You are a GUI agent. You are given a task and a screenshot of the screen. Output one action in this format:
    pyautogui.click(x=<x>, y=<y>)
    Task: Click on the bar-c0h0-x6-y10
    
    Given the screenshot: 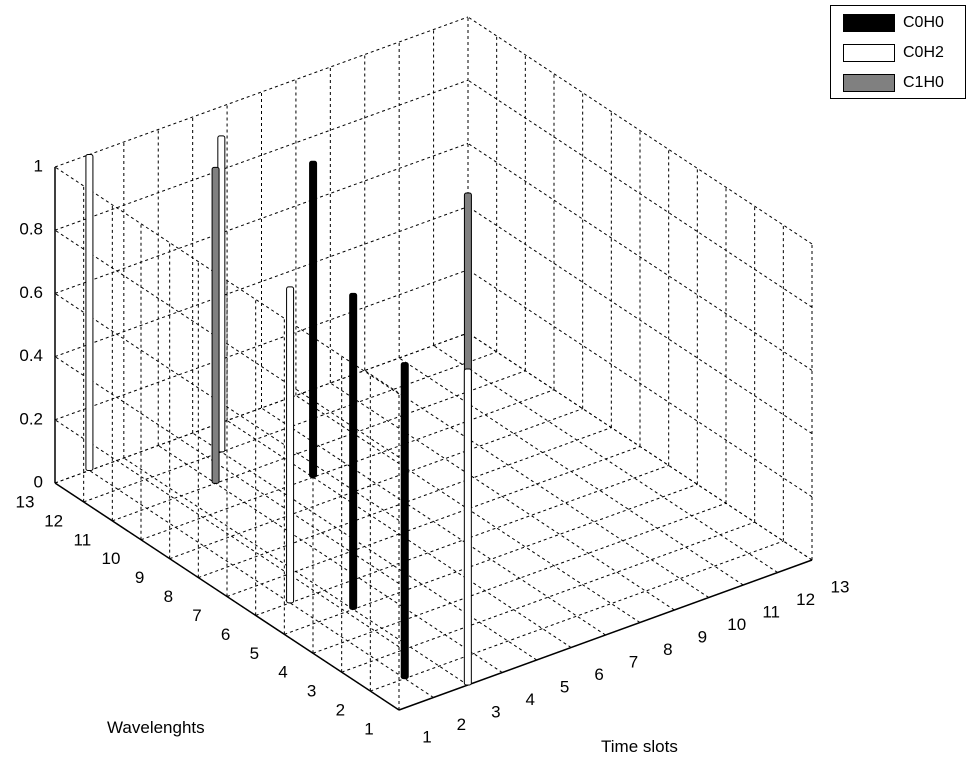 What is the action you would take?
    pyautogui.click(x=313, y=319)
    